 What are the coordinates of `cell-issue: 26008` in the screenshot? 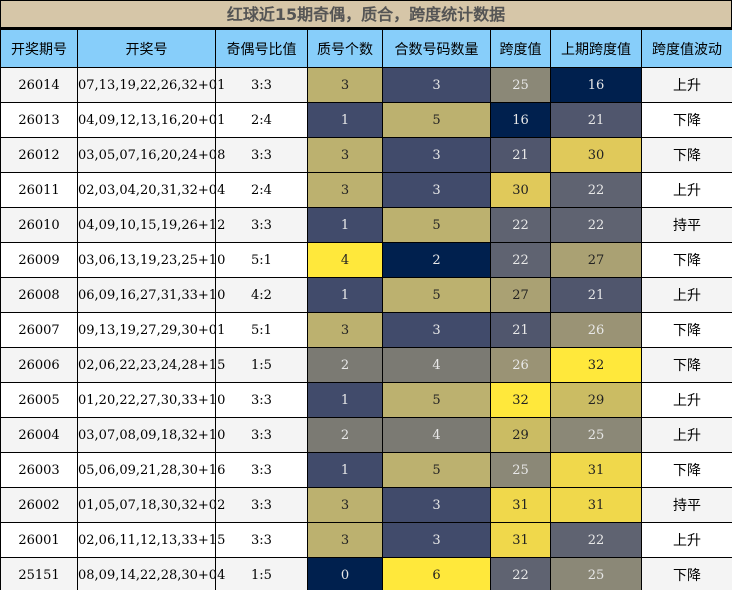 It's located at (39, 295).